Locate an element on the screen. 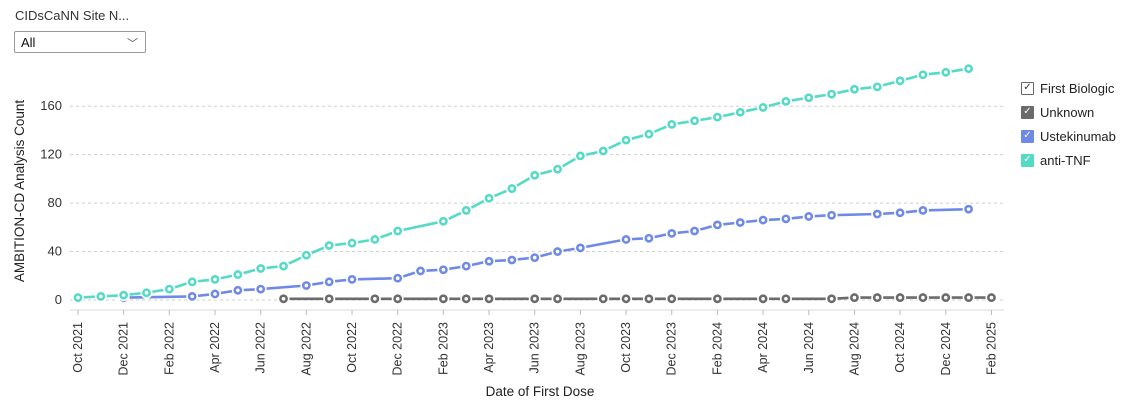 This screenshot has height=406, width=1131. x-tick-label: Oct 2021 is located at coordinates (78, 347).